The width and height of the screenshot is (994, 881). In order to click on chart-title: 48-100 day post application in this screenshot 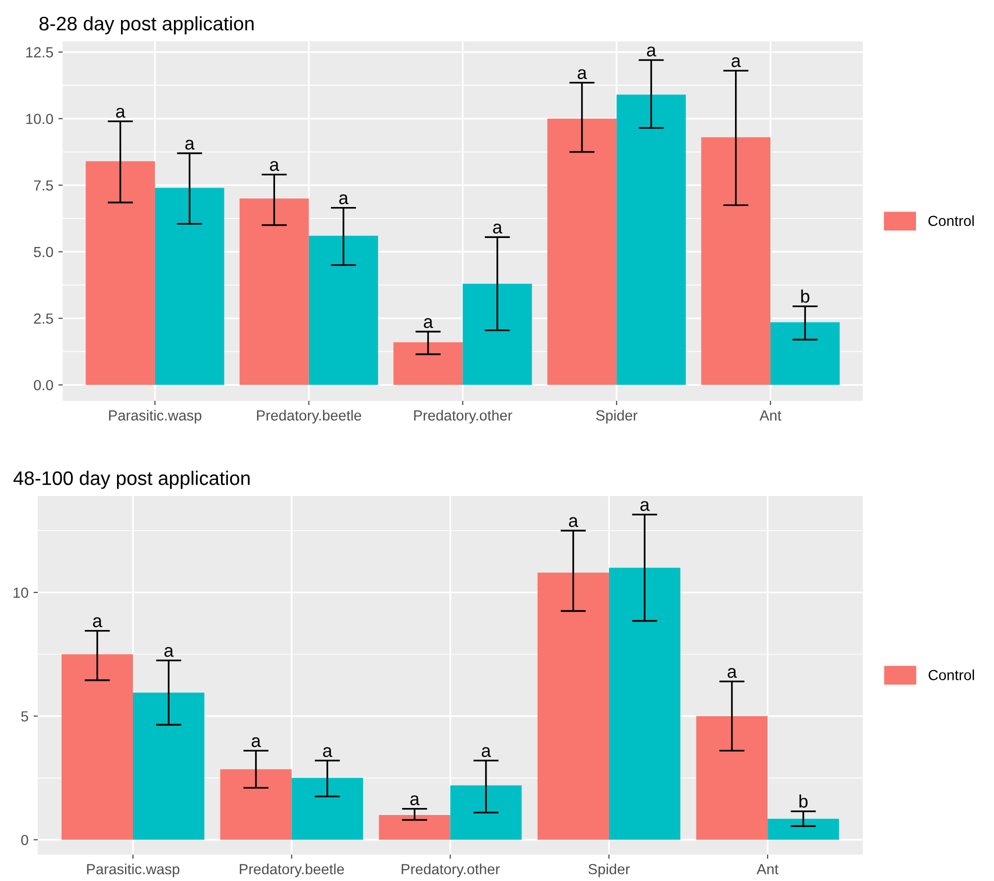, I will do `click(131, 479)`.